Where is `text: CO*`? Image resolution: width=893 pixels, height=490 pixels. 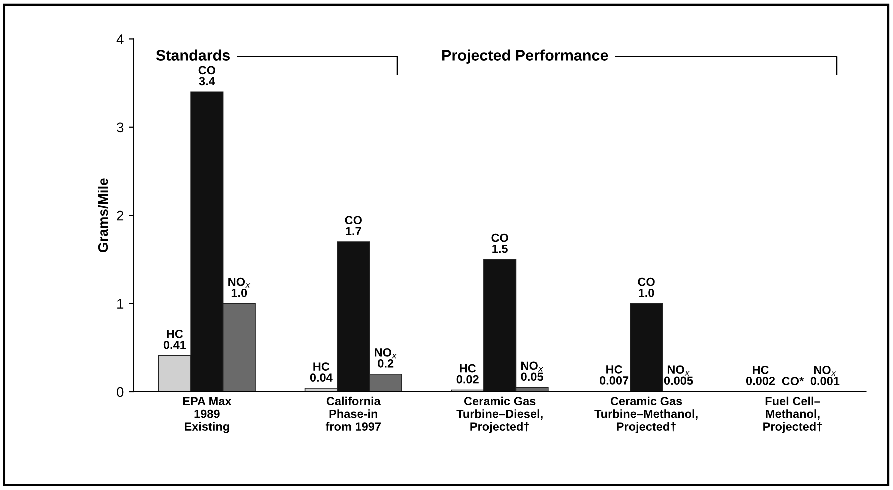
text: CO* is located at coordinates (793, 381).